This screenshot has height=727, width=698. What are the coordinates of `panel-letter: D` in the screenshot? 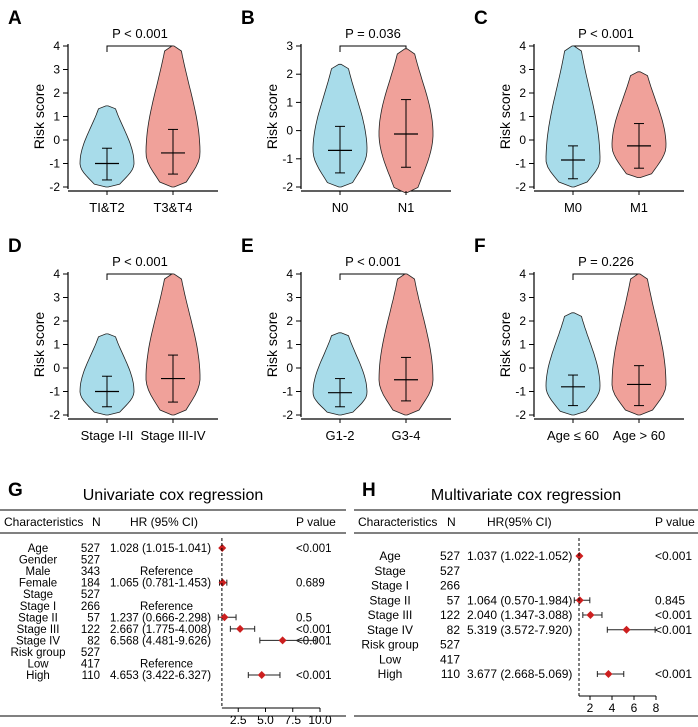 It's located at (15, 246).